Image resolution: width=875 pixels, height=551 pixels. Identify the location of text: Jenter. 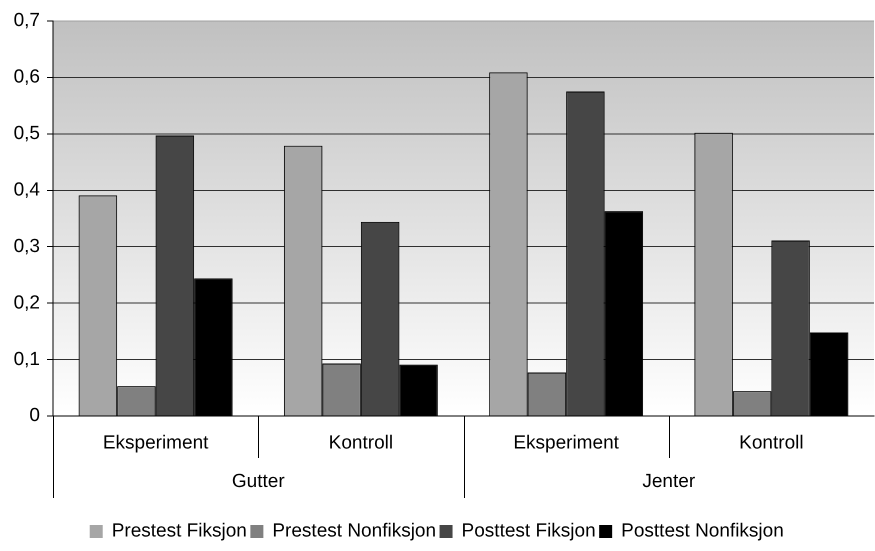
(669, 481).